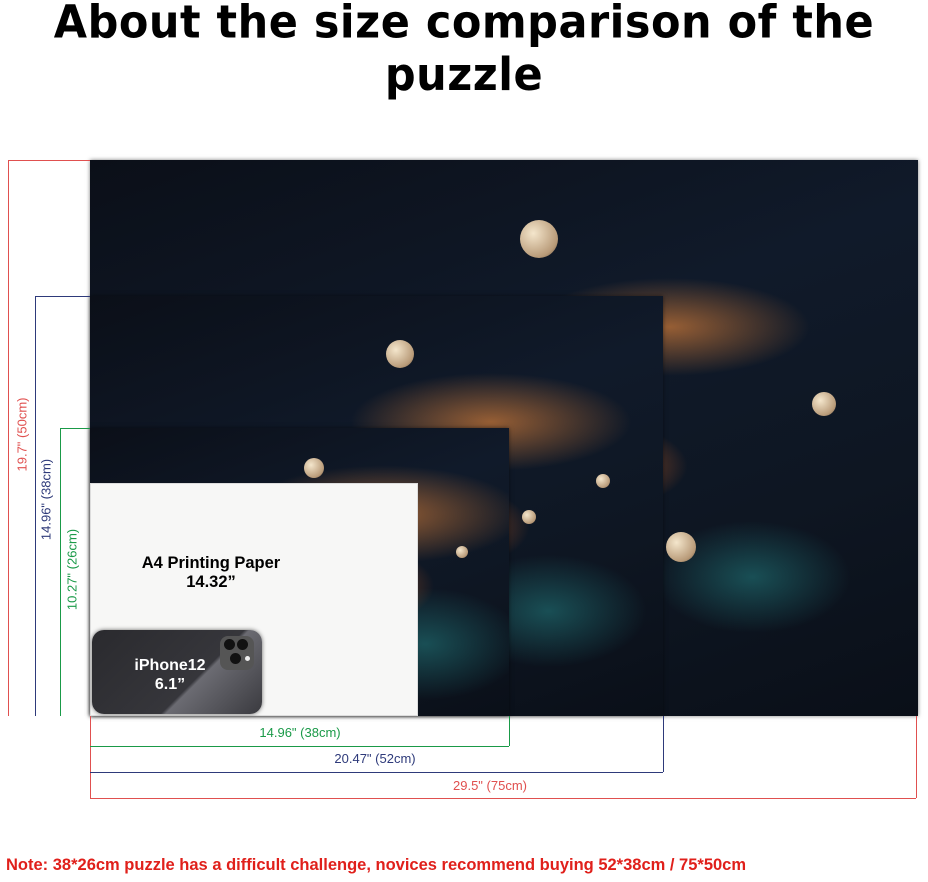  What do you see at coordinates (22, 434) in the screenshot?
I see `height-label-large: 19.7" (50cm)` at bounding box center [22, 434].